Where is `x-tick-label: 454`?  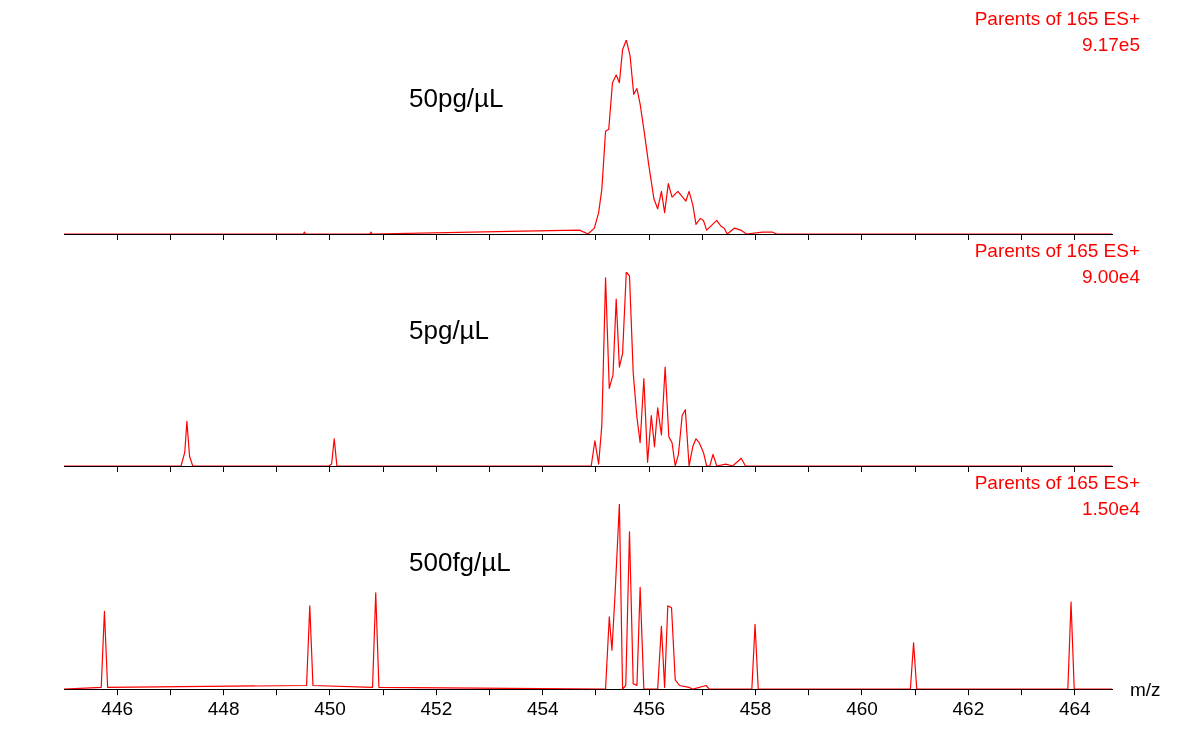 x-tick-label: 454 is located at coordinates (543, 708).